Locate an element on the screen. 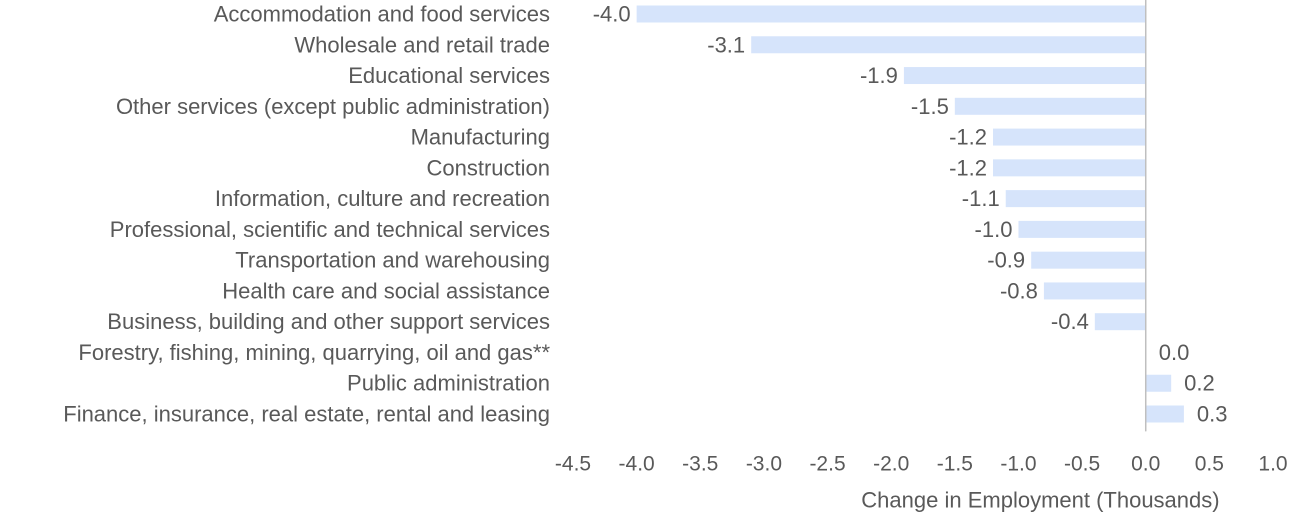 This screenshot has height=523, width=1300. bar-health-care-and-social-assistance is located at coordinates (1094, 291).